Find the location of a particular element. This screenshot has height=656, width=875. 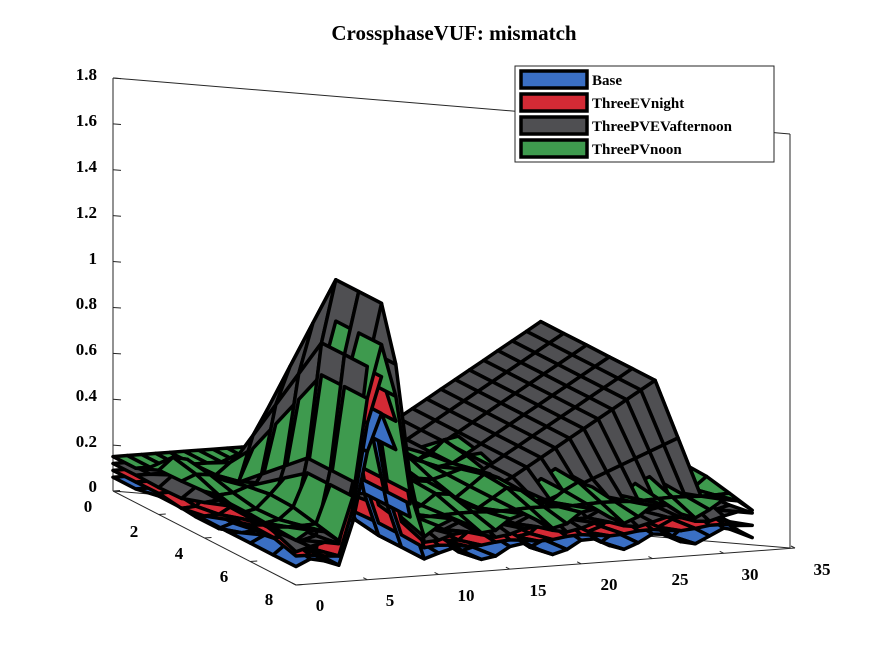

x-tick-label: 0 is located at coordinates (320, 605).